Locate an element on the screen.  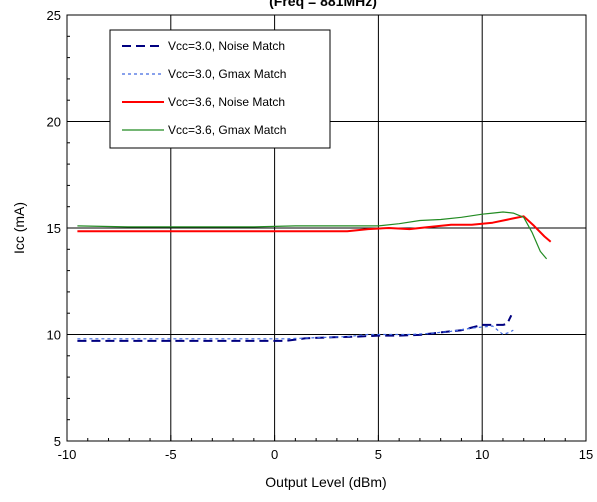
y-axis-ticks: 5 10 15 20 25 is located at coordinates (60, 228).